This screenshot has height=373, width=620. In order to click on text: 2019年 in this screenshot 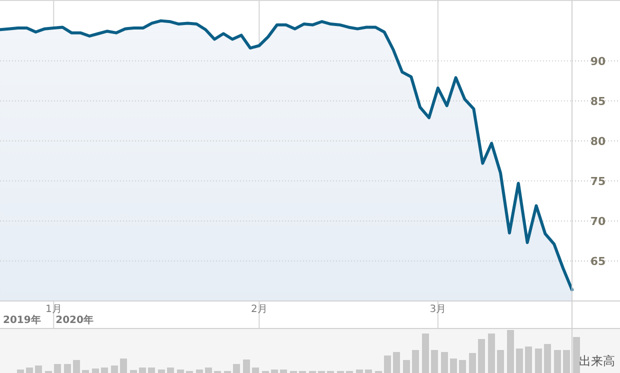, I will do `click(22, 320)`.